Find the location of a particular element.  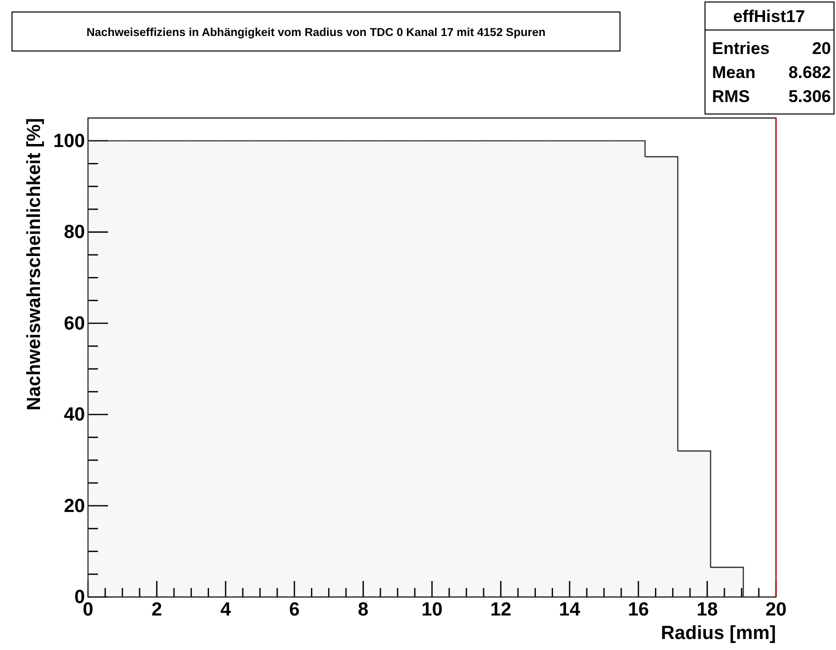

text: 20 is located at coordinates (821, 48).